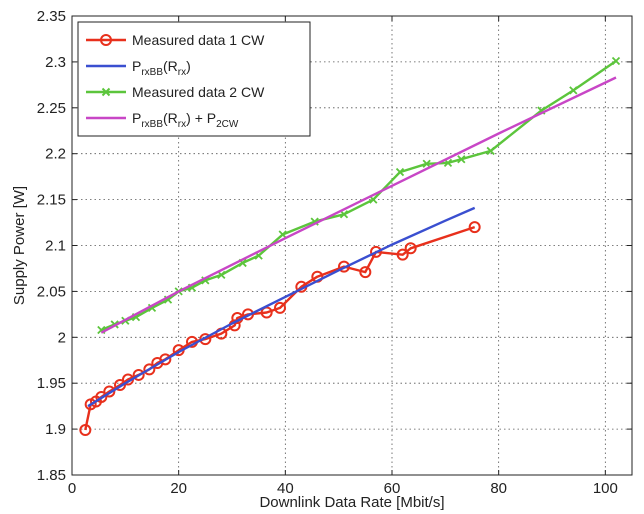 This screenshot has height=514, width=644. What do you see at coordinates (285, 488) in the screenshot?
I see `x-tick-label: 40` at bounding box center [285, 488].